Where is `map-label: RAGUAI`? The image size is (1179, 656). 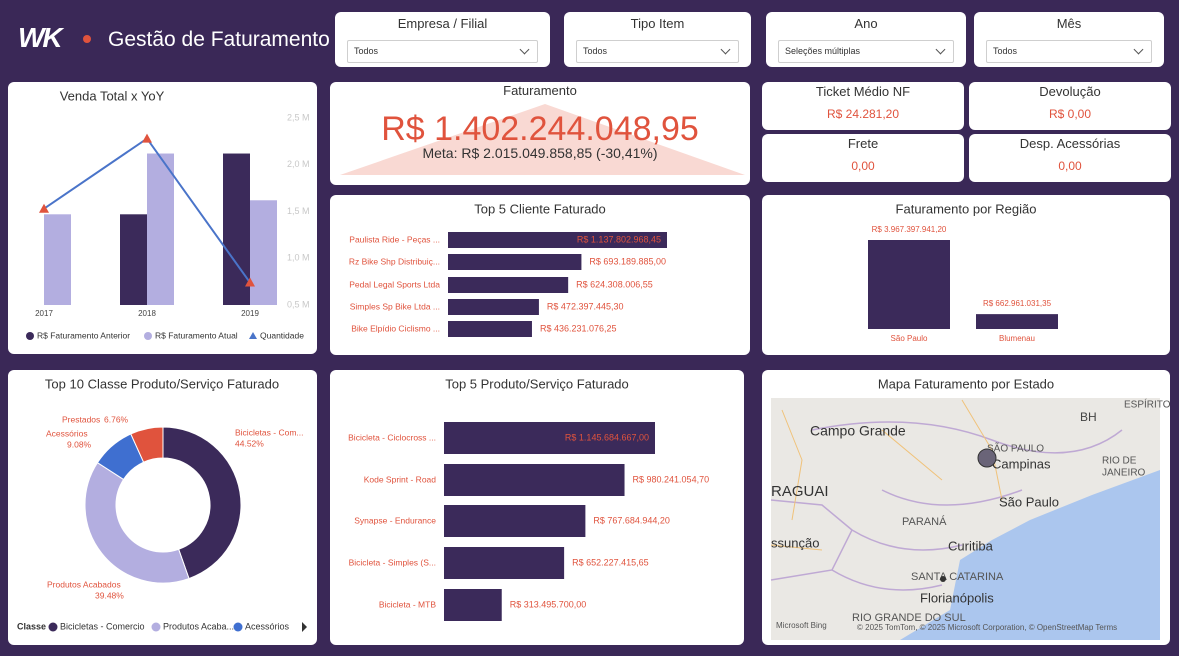
map-label: RAGUAI is located at coordinates (800, 491).